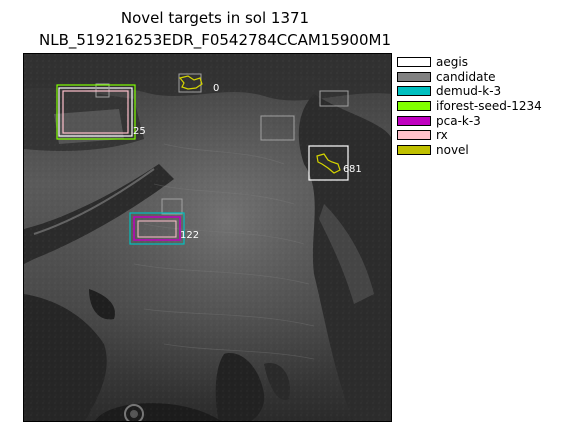 The height and width of the screenshot is (432, 569). Describe the element at coordinates (189, 235) in the screenshot. I see `target-label-122: 122` at that location.